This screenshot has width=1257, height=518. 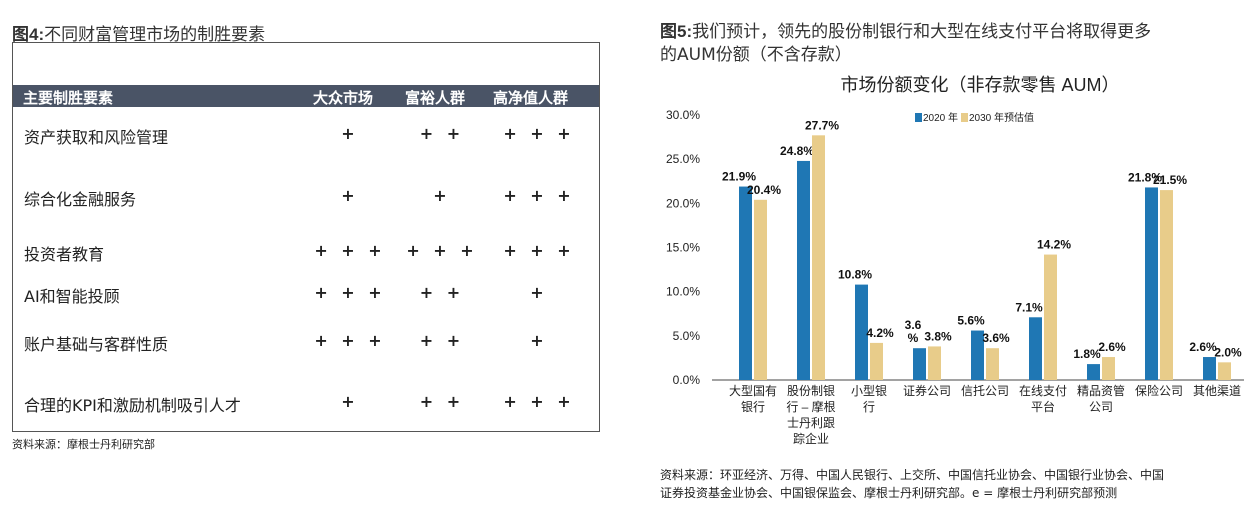 I want to click on header-hnw: 高净值人群, so click(x=531, y=98).